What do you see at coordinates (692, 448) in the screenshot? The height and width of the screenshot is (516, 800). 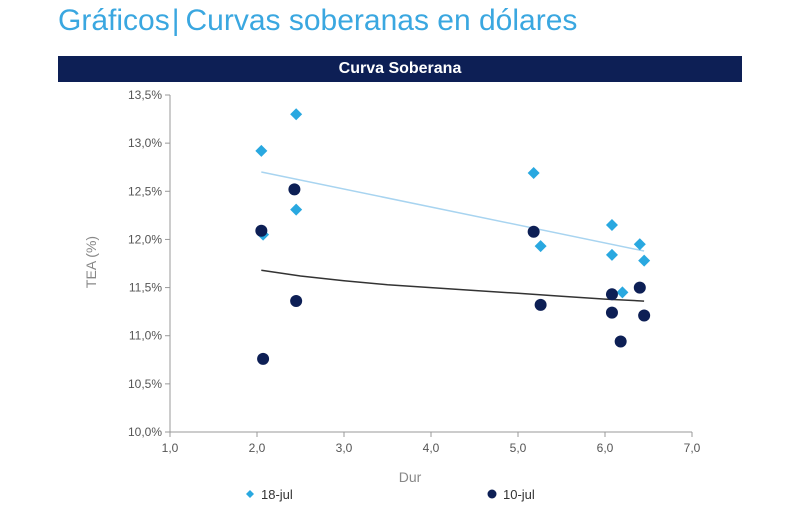 I see `x-tick-label: 7,0` at bounding box center [692, 448].